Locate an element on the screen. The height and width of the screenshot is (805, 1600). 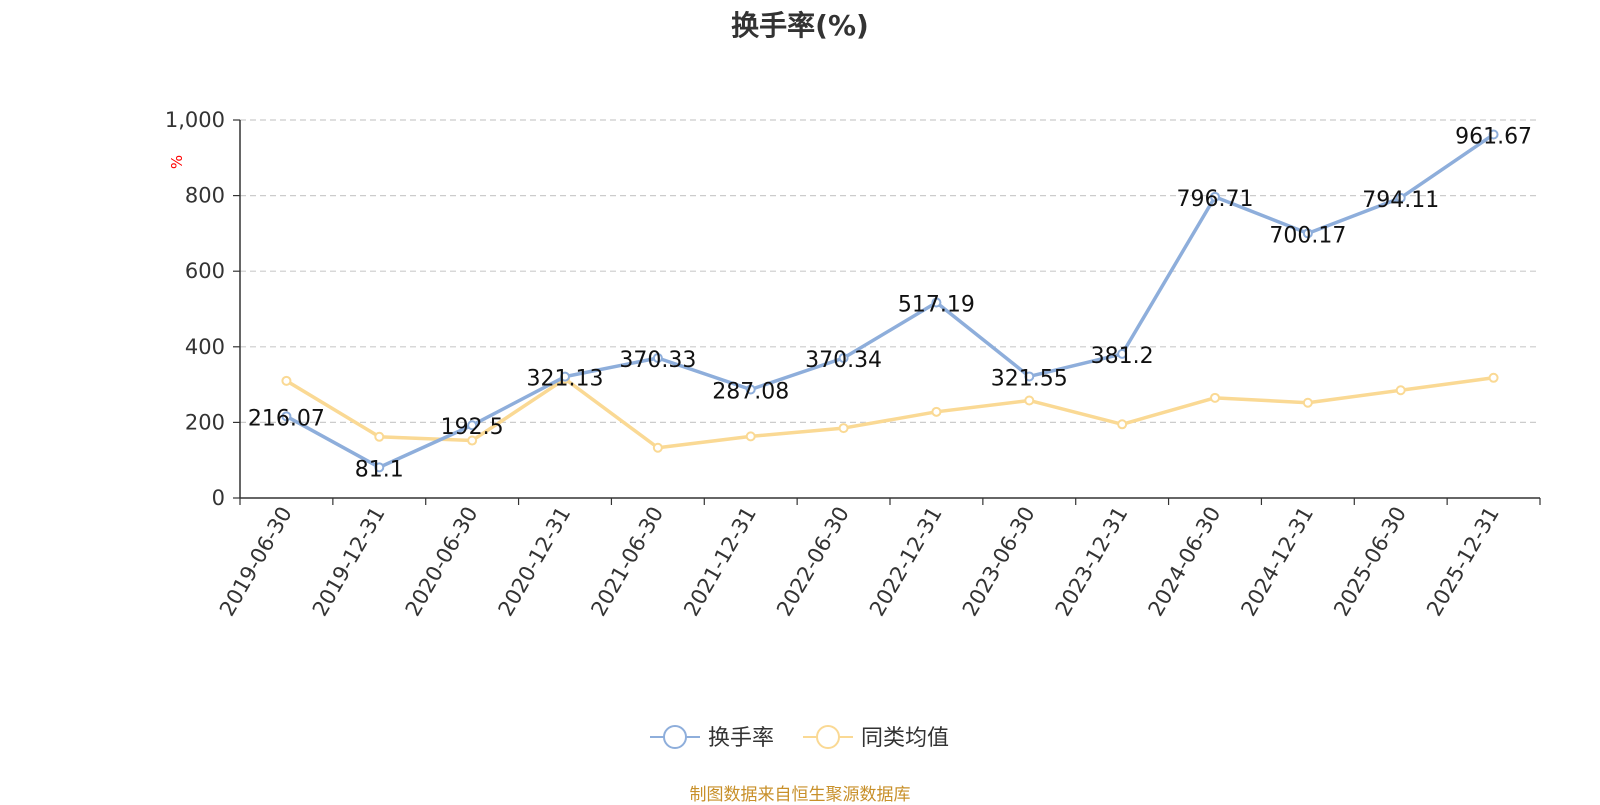
data-label: 216.07 is located at coordinates (286, 418).